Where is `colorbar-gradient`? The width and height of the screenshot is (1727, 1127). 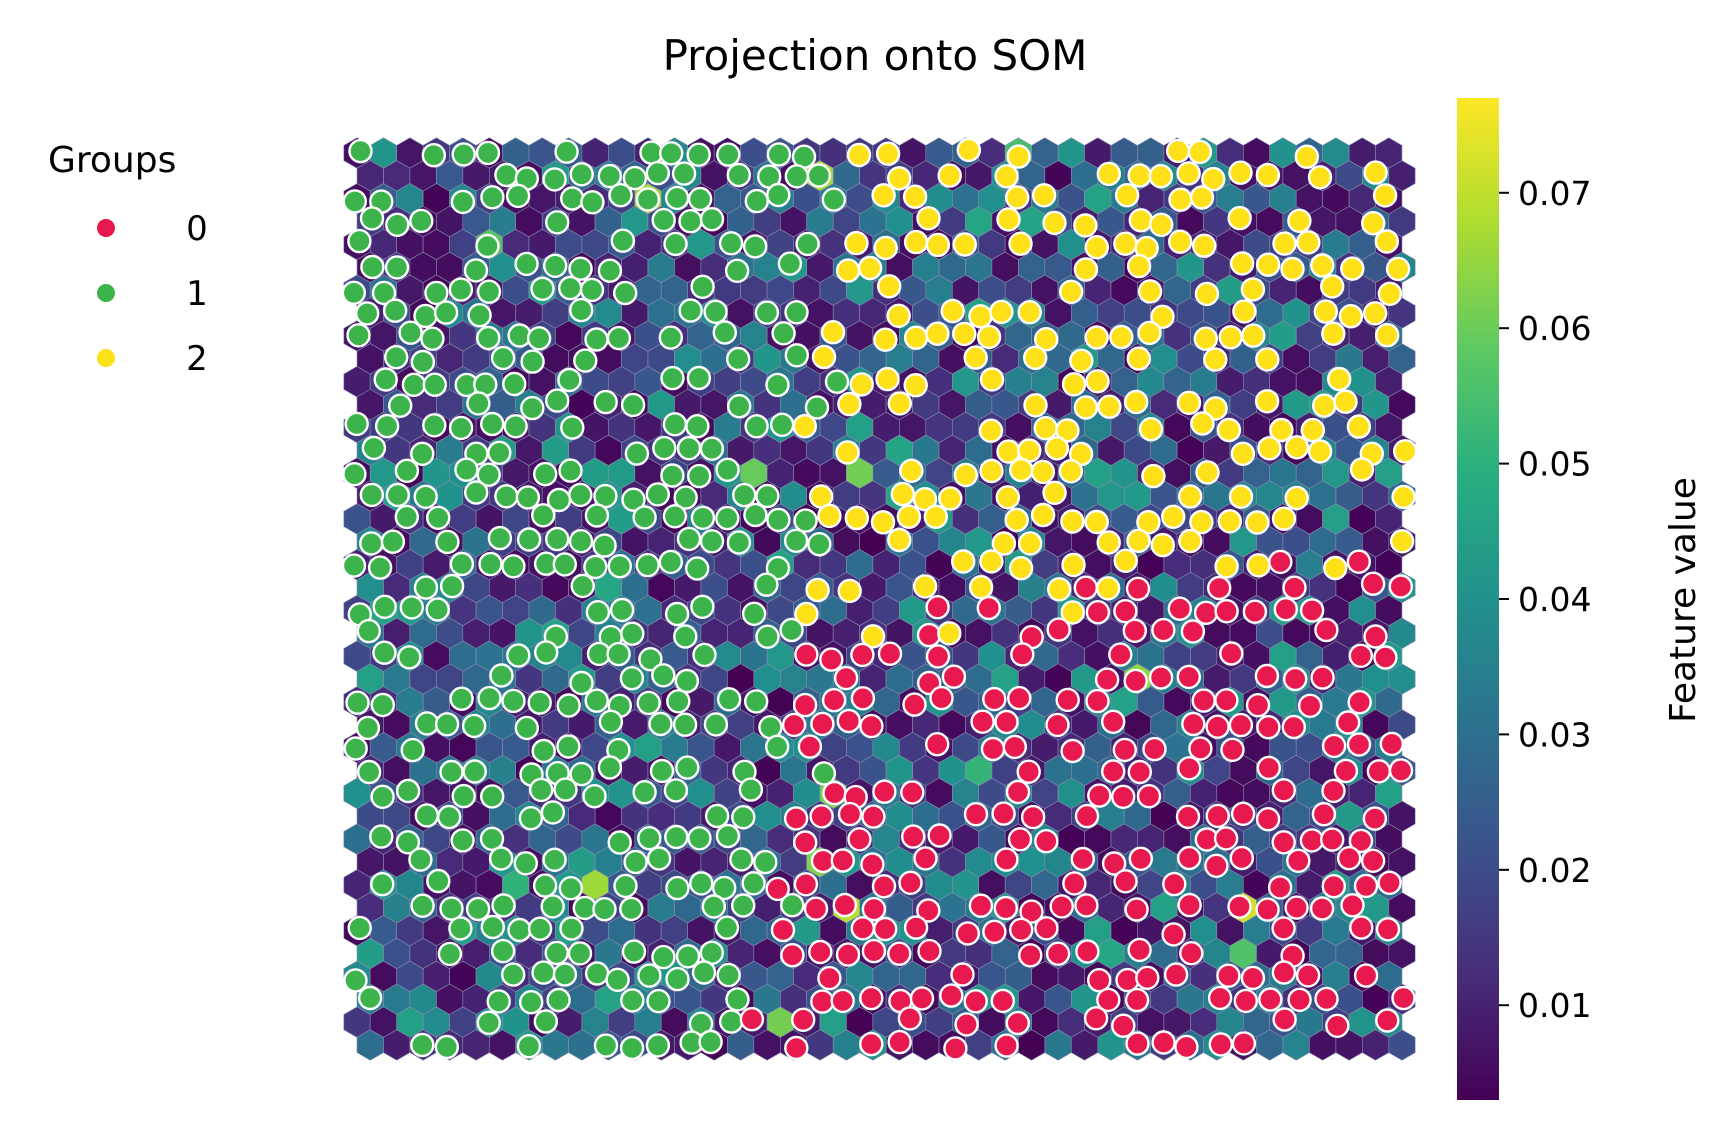
colorbar-gradient is located at coordinates (1478, 599).